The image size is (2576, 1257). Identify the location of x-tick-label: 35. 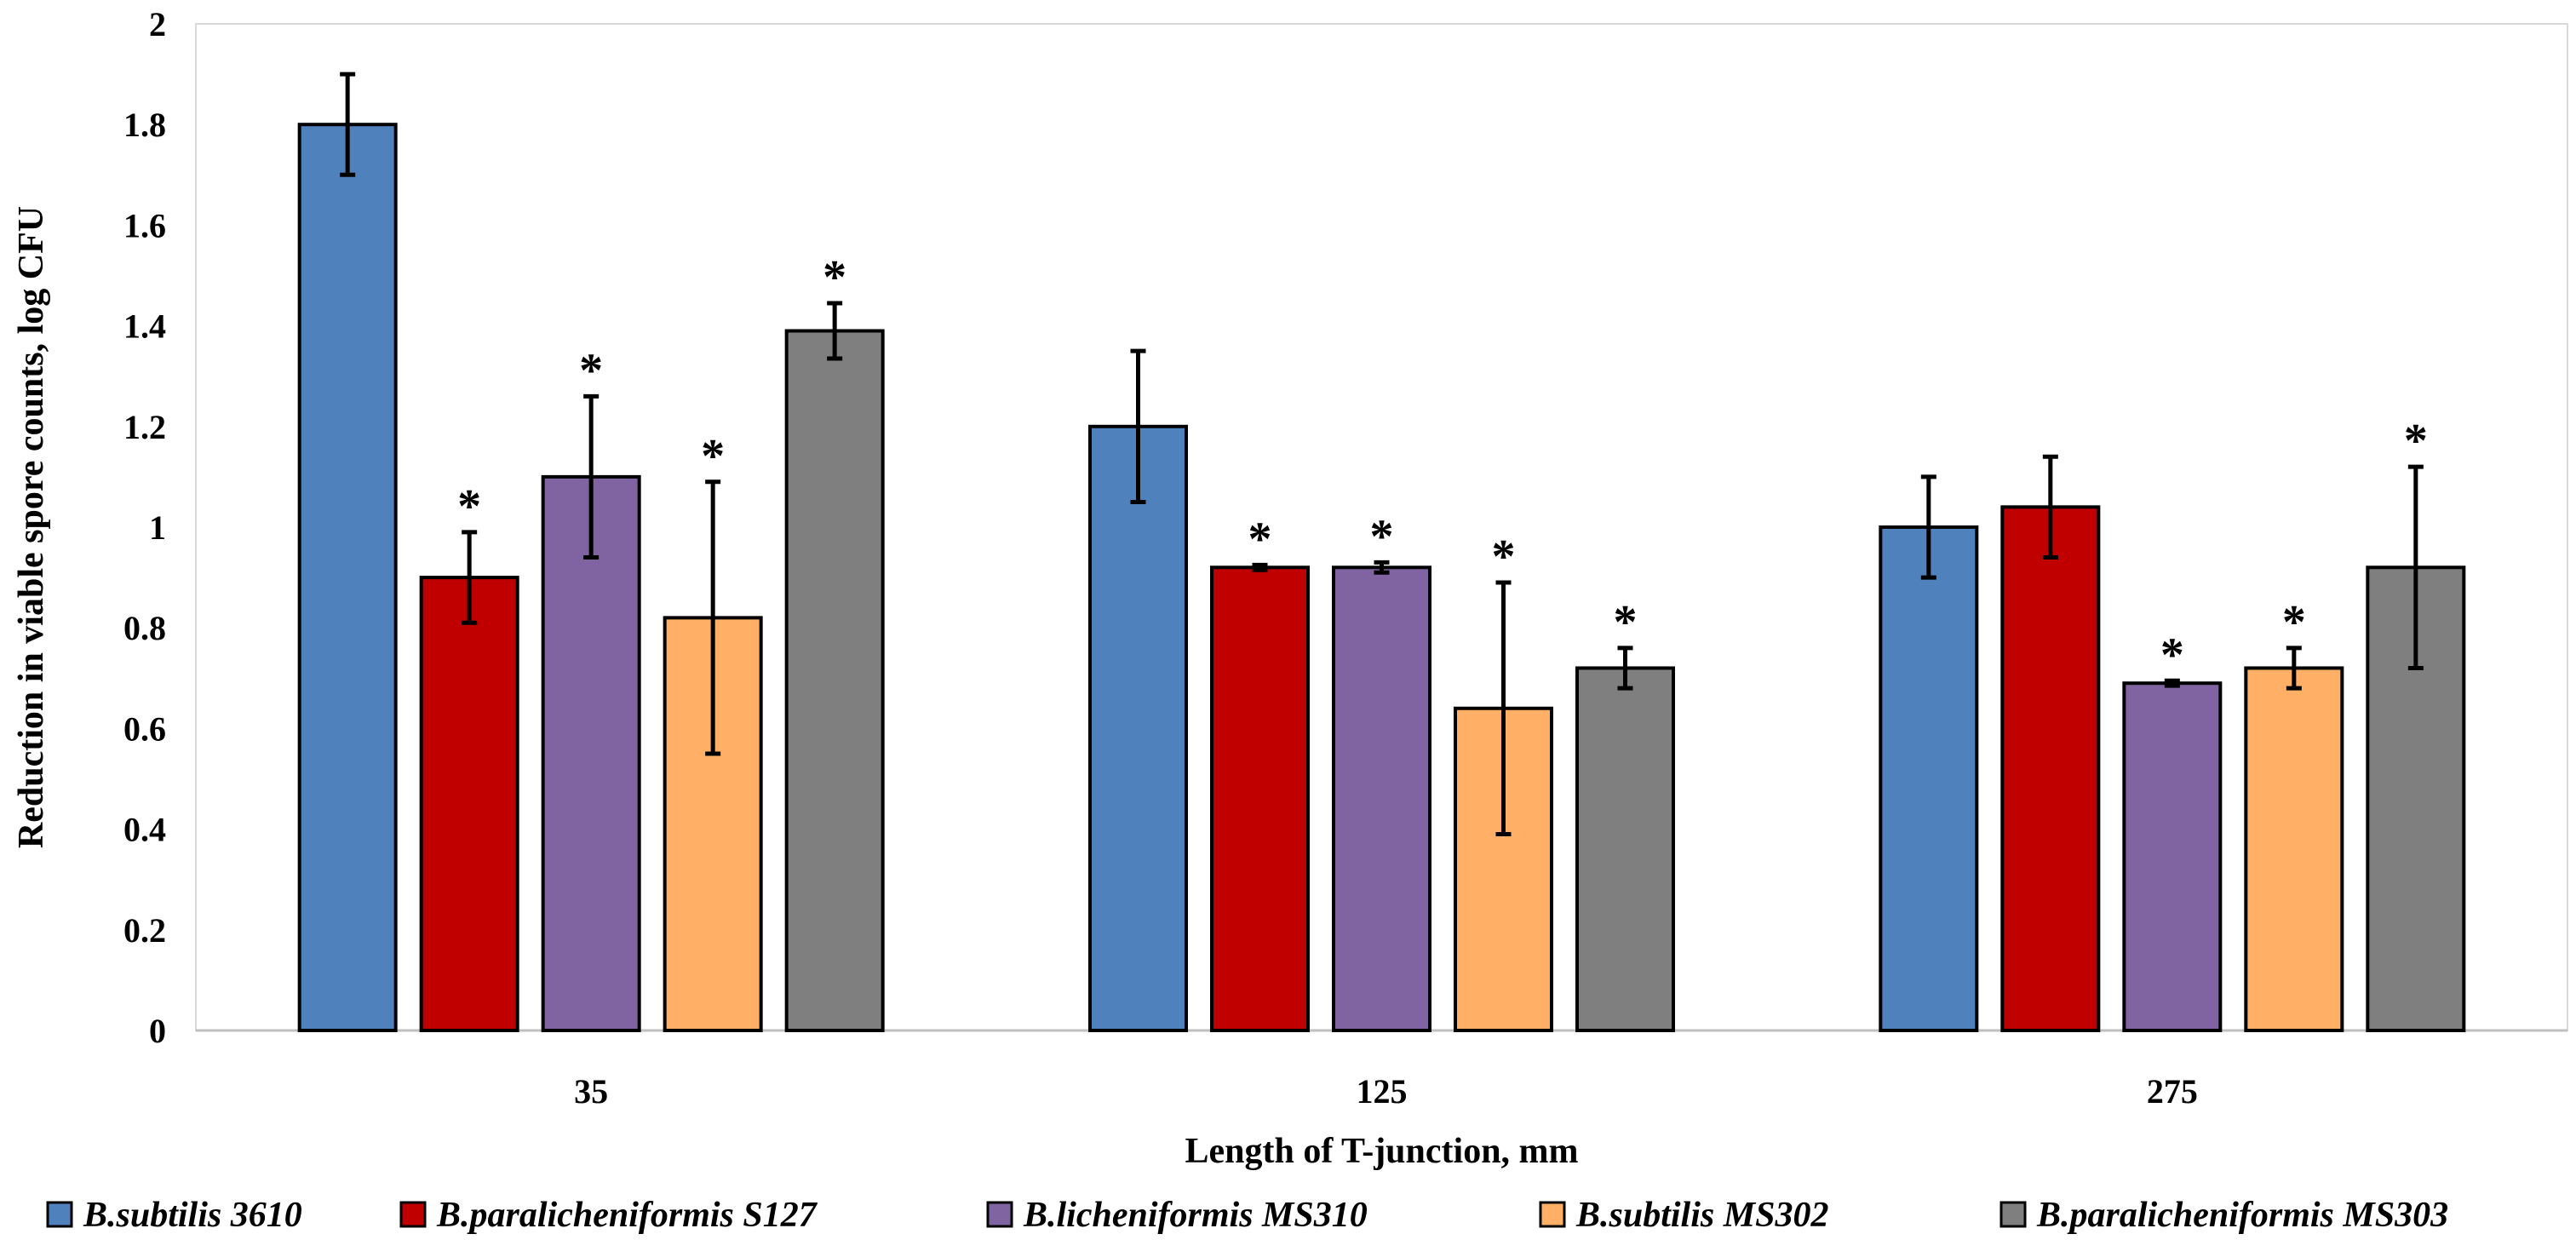
(591, 1091).